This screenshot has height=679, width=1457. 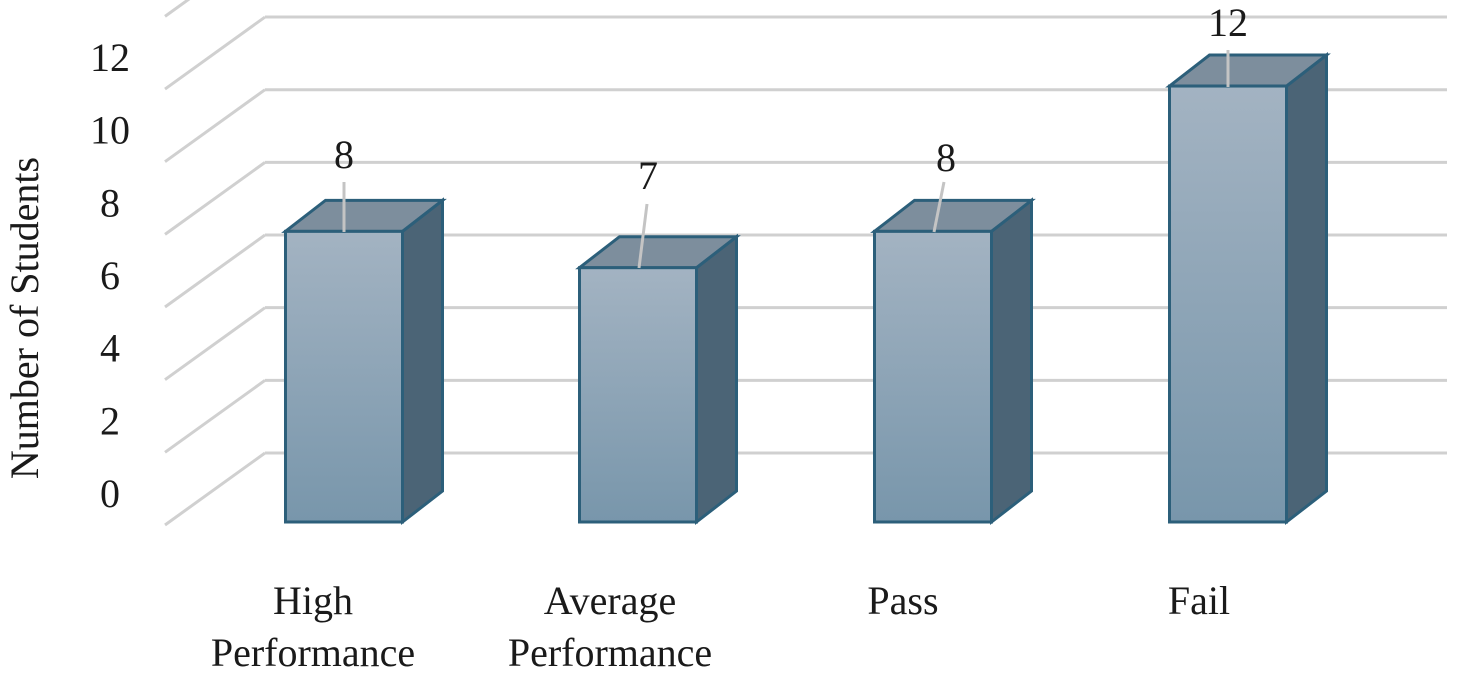 I want to click on y-tick-label: 2, so click(x=110, y=420).